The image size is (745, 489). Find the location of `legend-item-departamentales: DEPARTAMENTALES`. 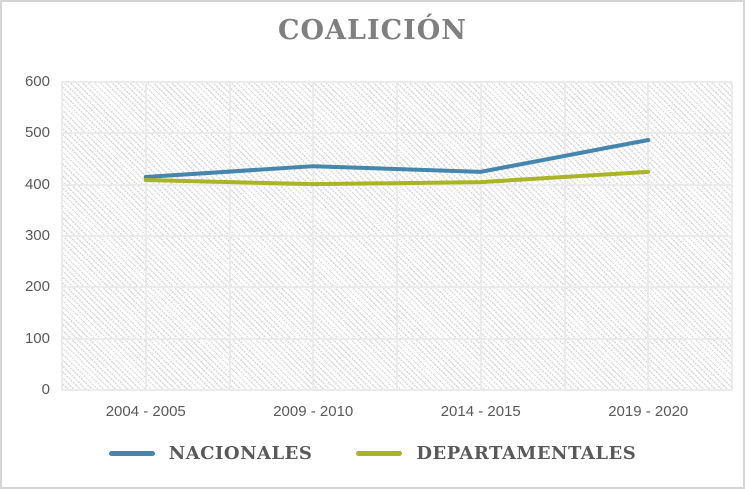

legend-item-departamentales: DEPARTAMENTALES is located at coordinates (496, 453).